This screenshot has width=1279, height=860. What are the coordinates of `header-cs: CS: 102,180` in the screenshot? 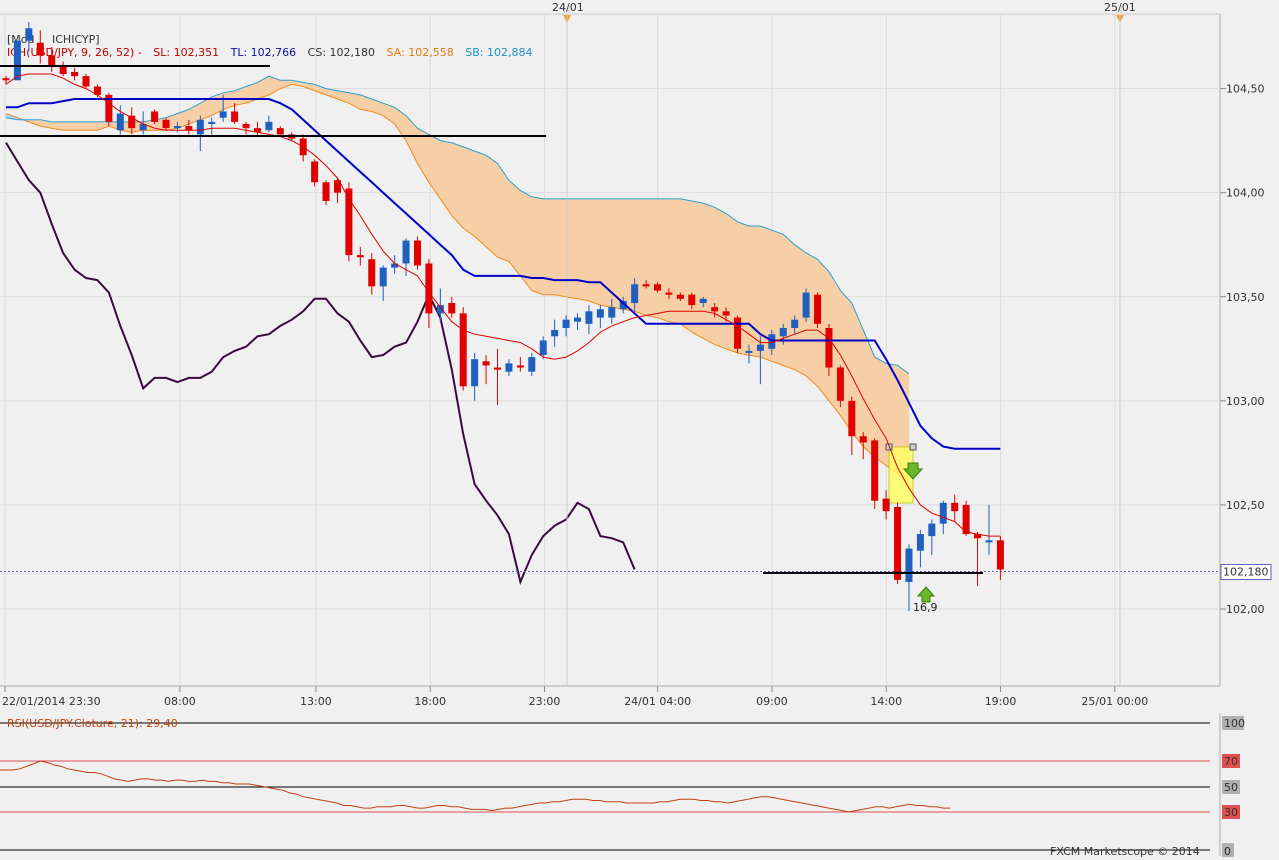 It's located at (341, 52).